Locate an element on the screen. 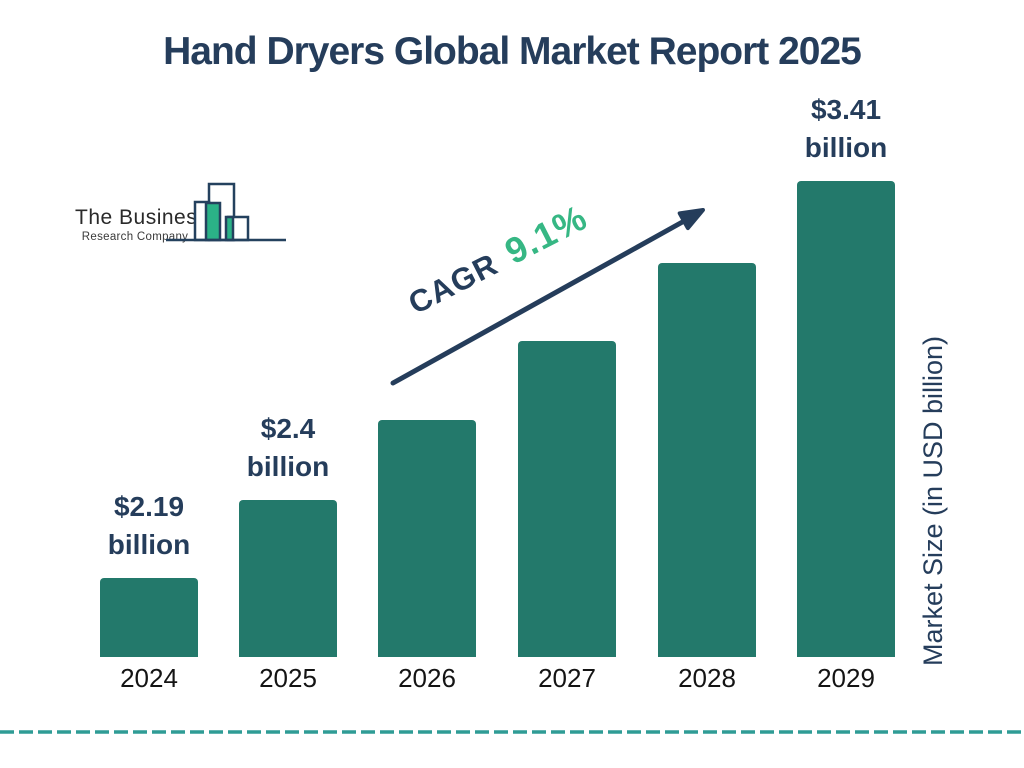 This screenshot has width=1024, height=768. growth-arrow is located at coordinates (547, 297).